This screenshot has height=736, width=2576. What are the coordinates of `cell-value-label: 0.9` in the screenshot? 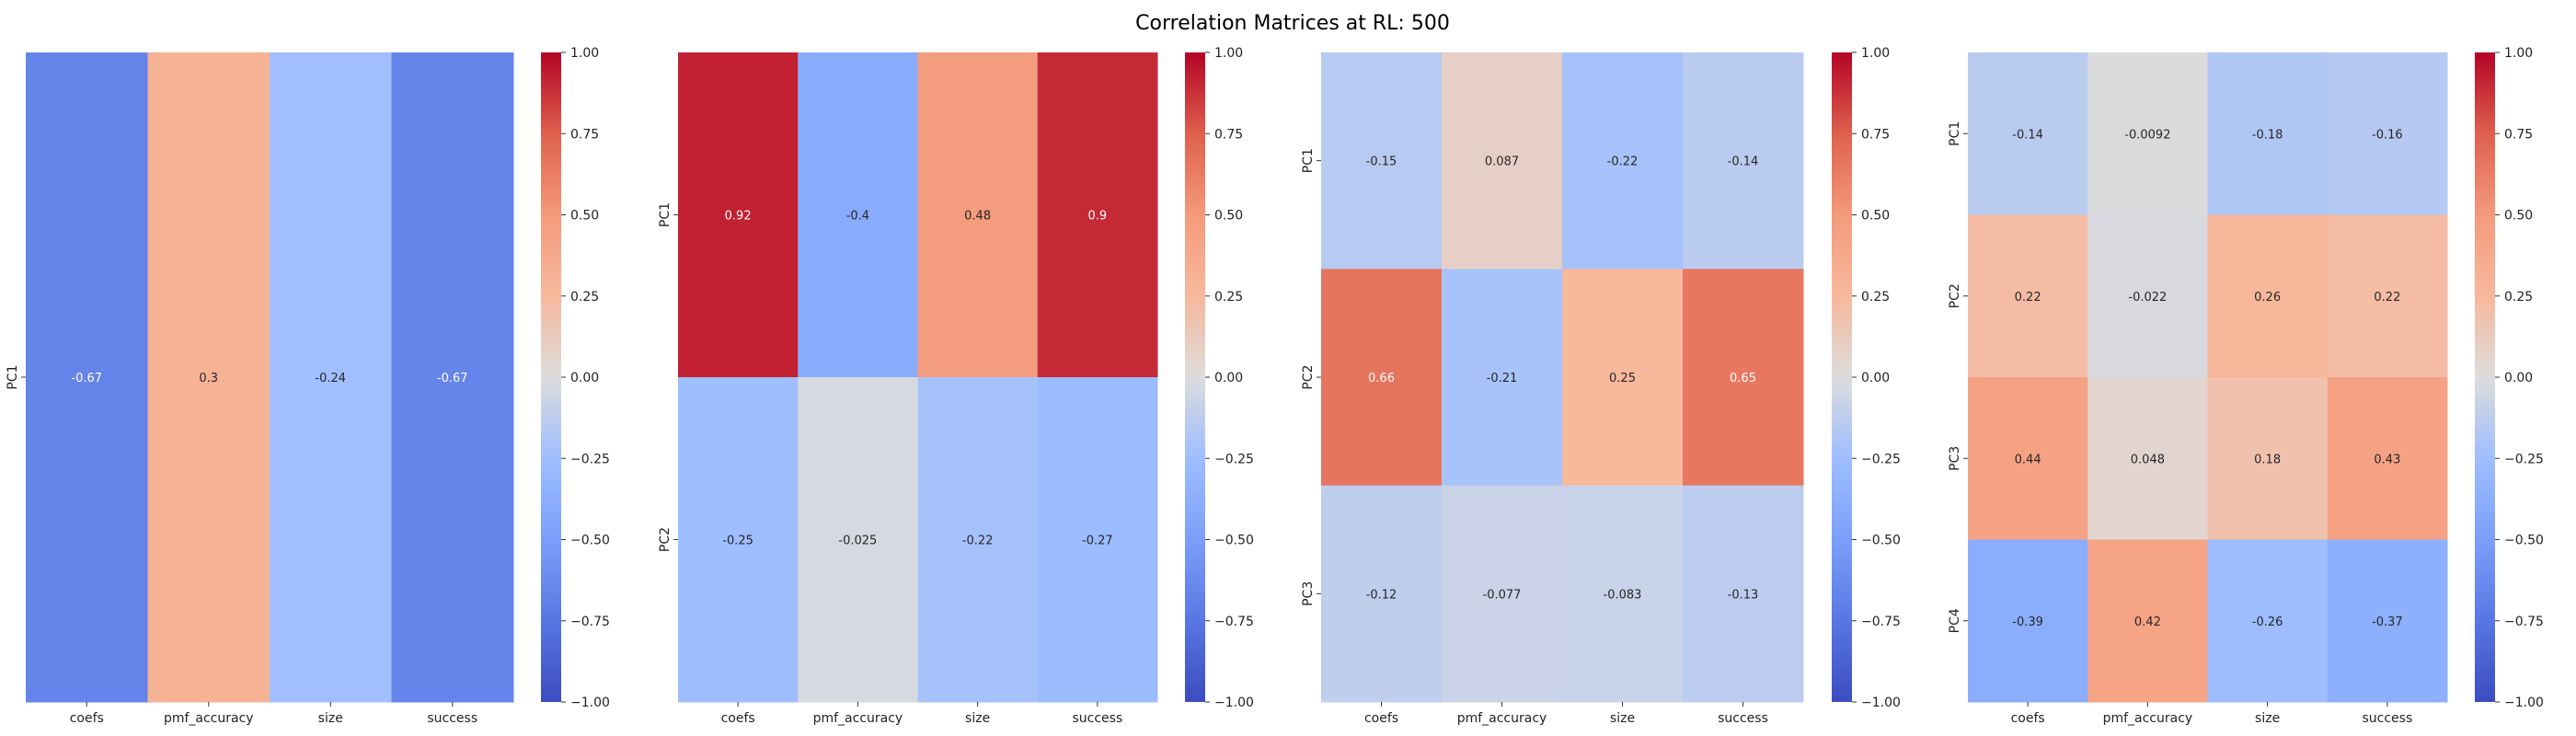 It's located at (1098, 217).